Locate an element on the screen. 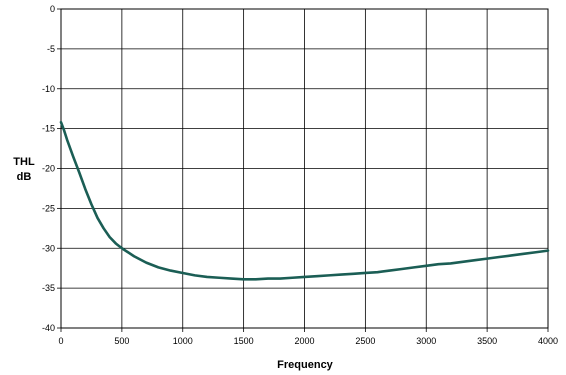 This screenshot has height=375, width=566. y-axis-ticks: 0 -5 -10 -15 -20 -25 -30 -35 -40 is located at coordinates (51, 168).